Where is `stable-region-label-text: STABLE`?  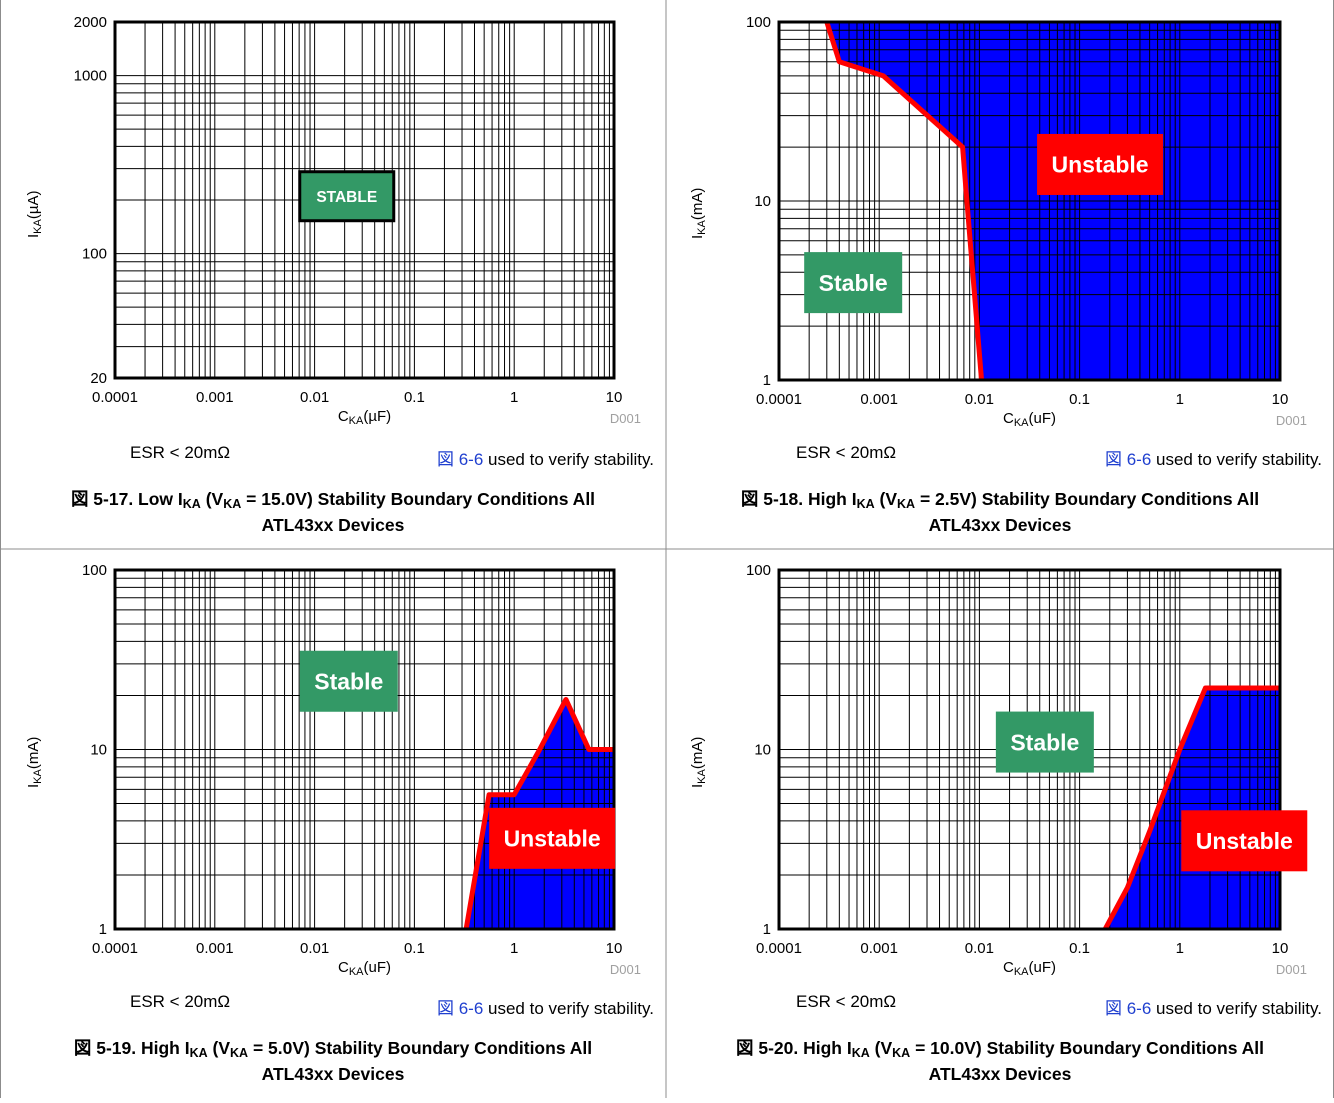
stable-region-label-text: STABLE is located at coordinates (346, 197).